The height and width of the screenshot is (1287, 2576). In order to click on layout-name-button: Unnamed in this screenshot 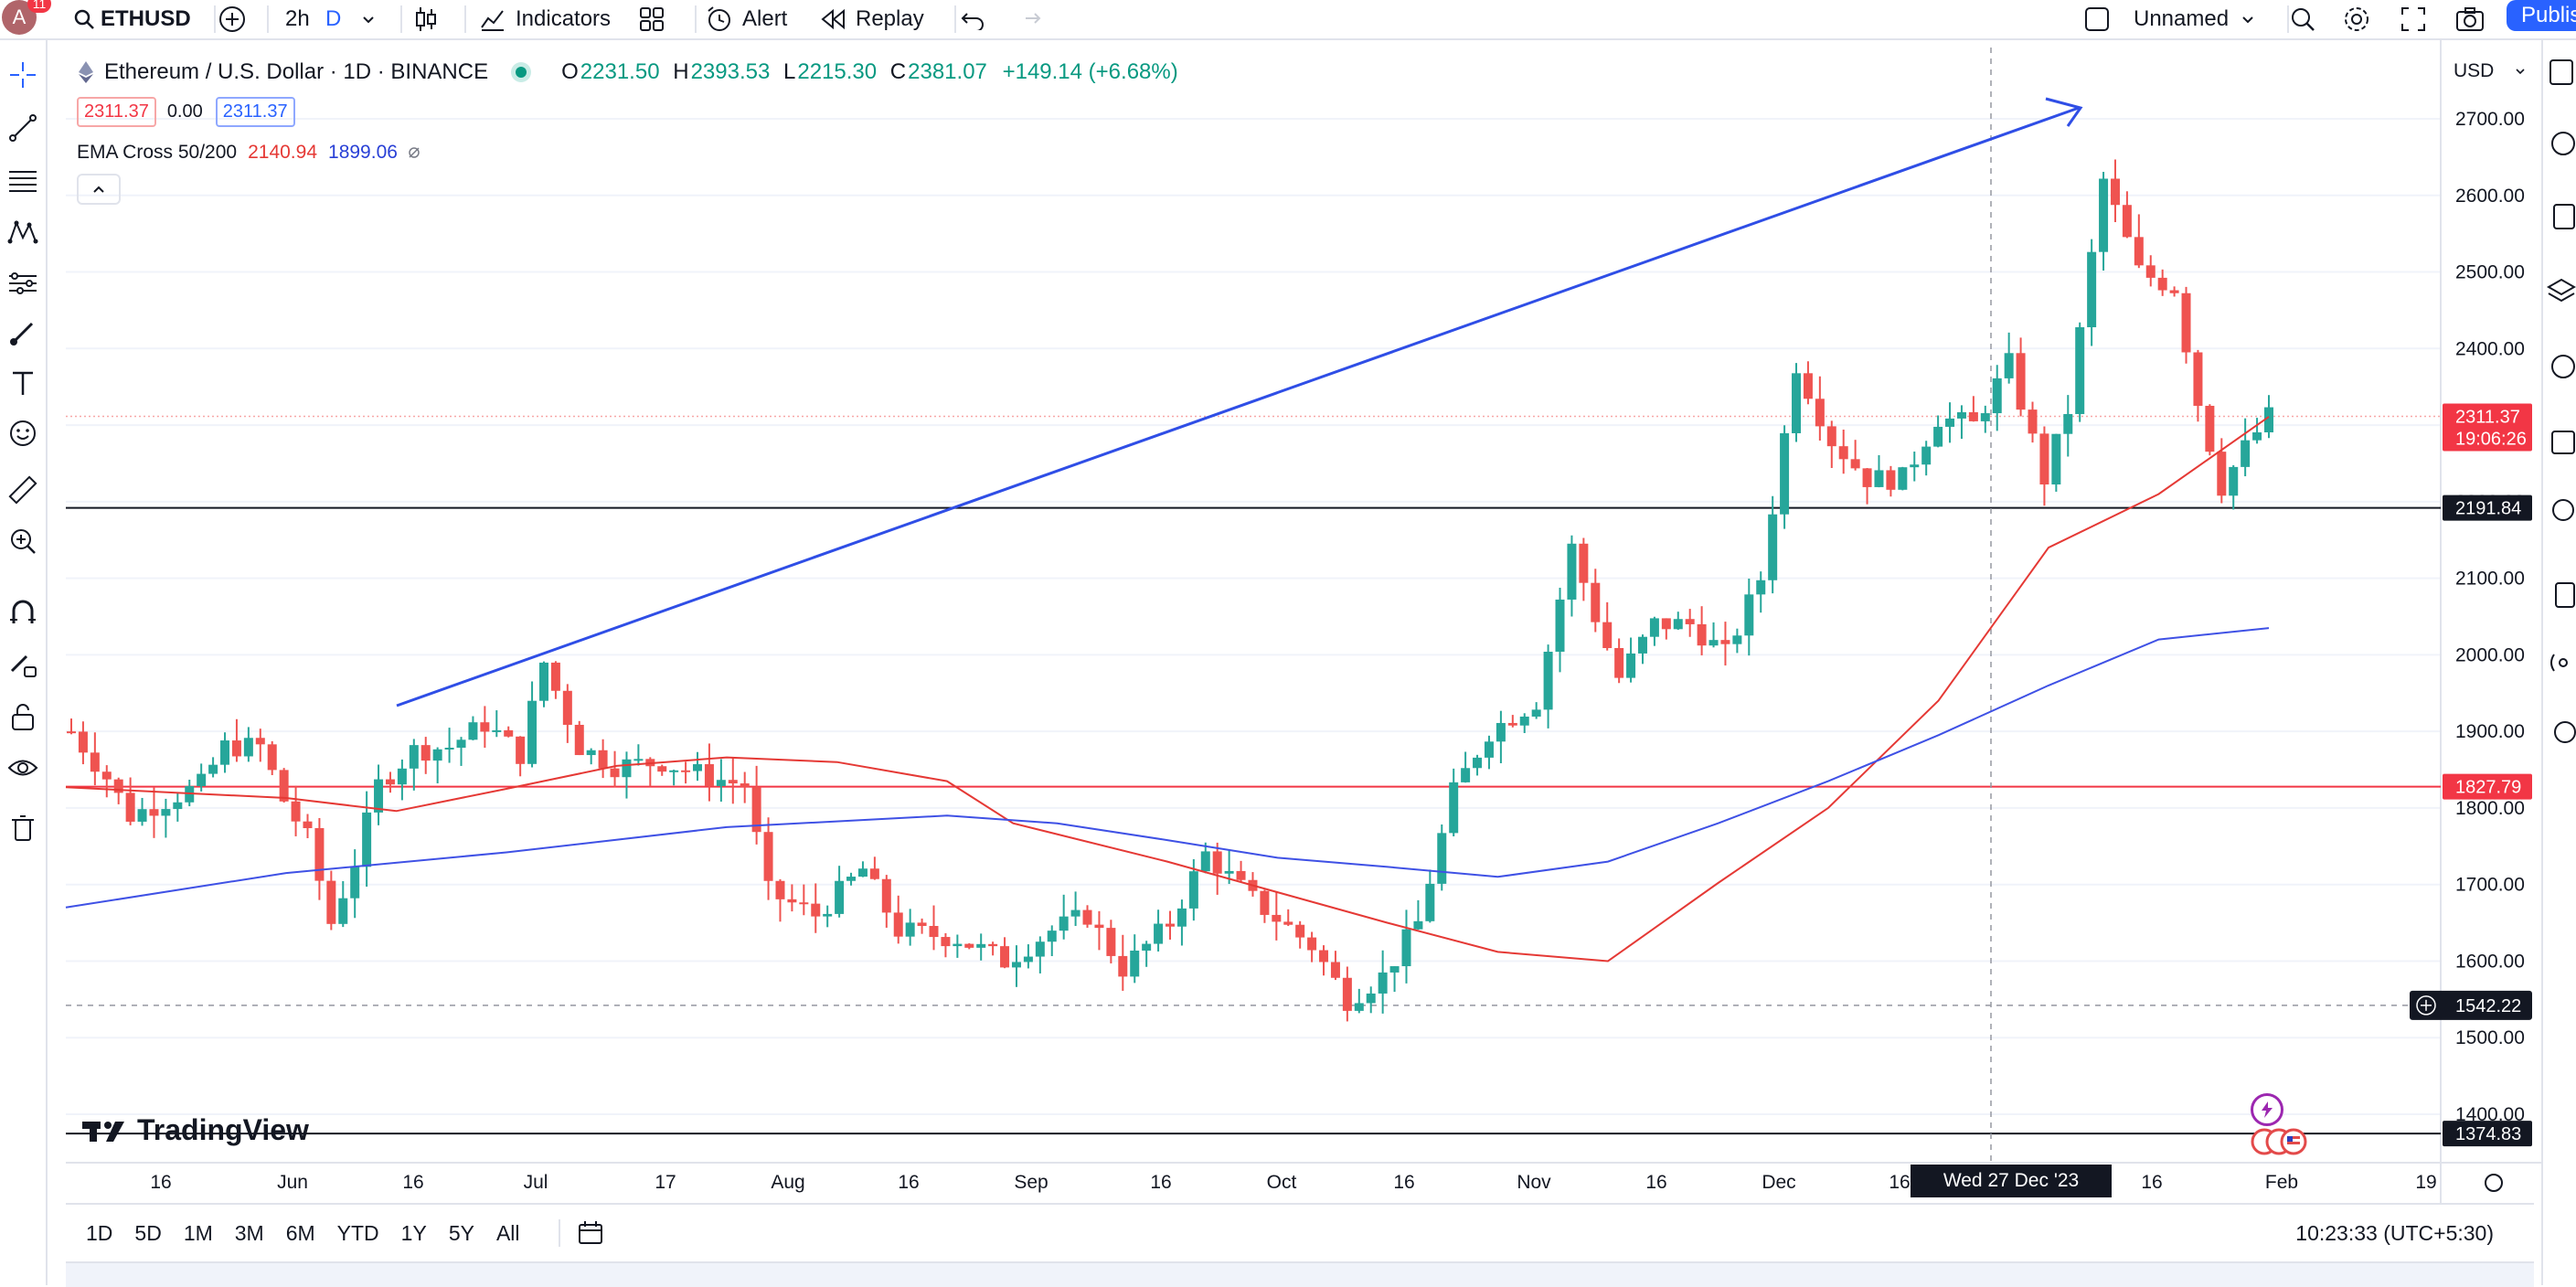, I will do `click(2195, 19)`.